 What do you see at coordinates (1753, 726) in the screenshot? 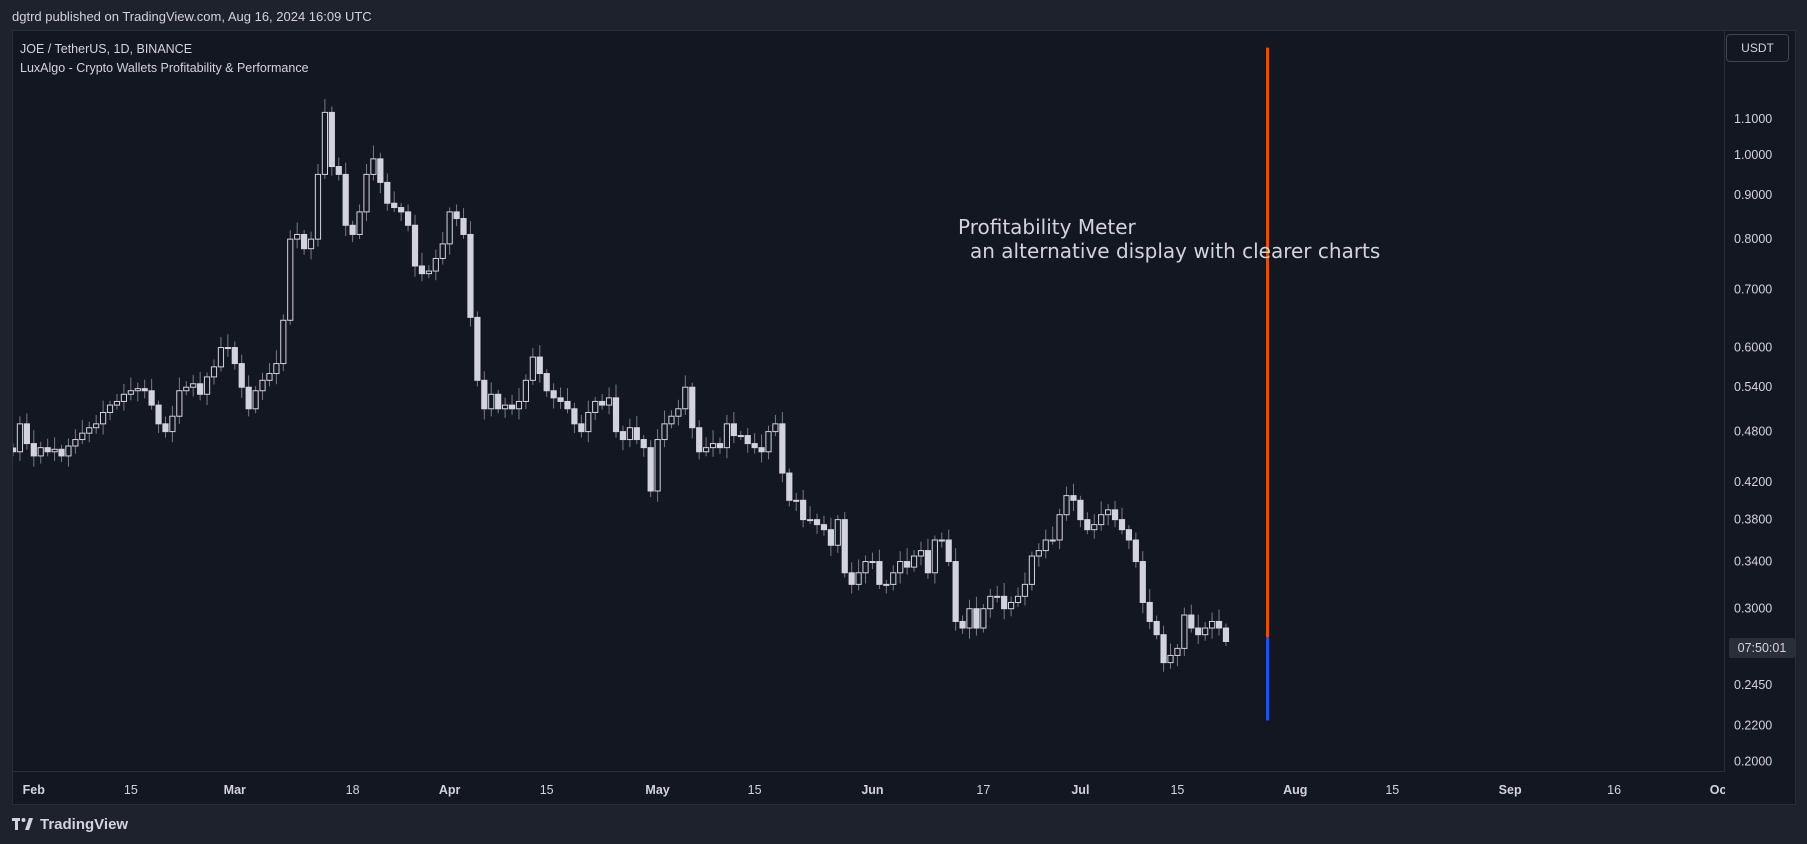
I see `price-tick-label: 0.2200` at bounding box center [1753, 726].